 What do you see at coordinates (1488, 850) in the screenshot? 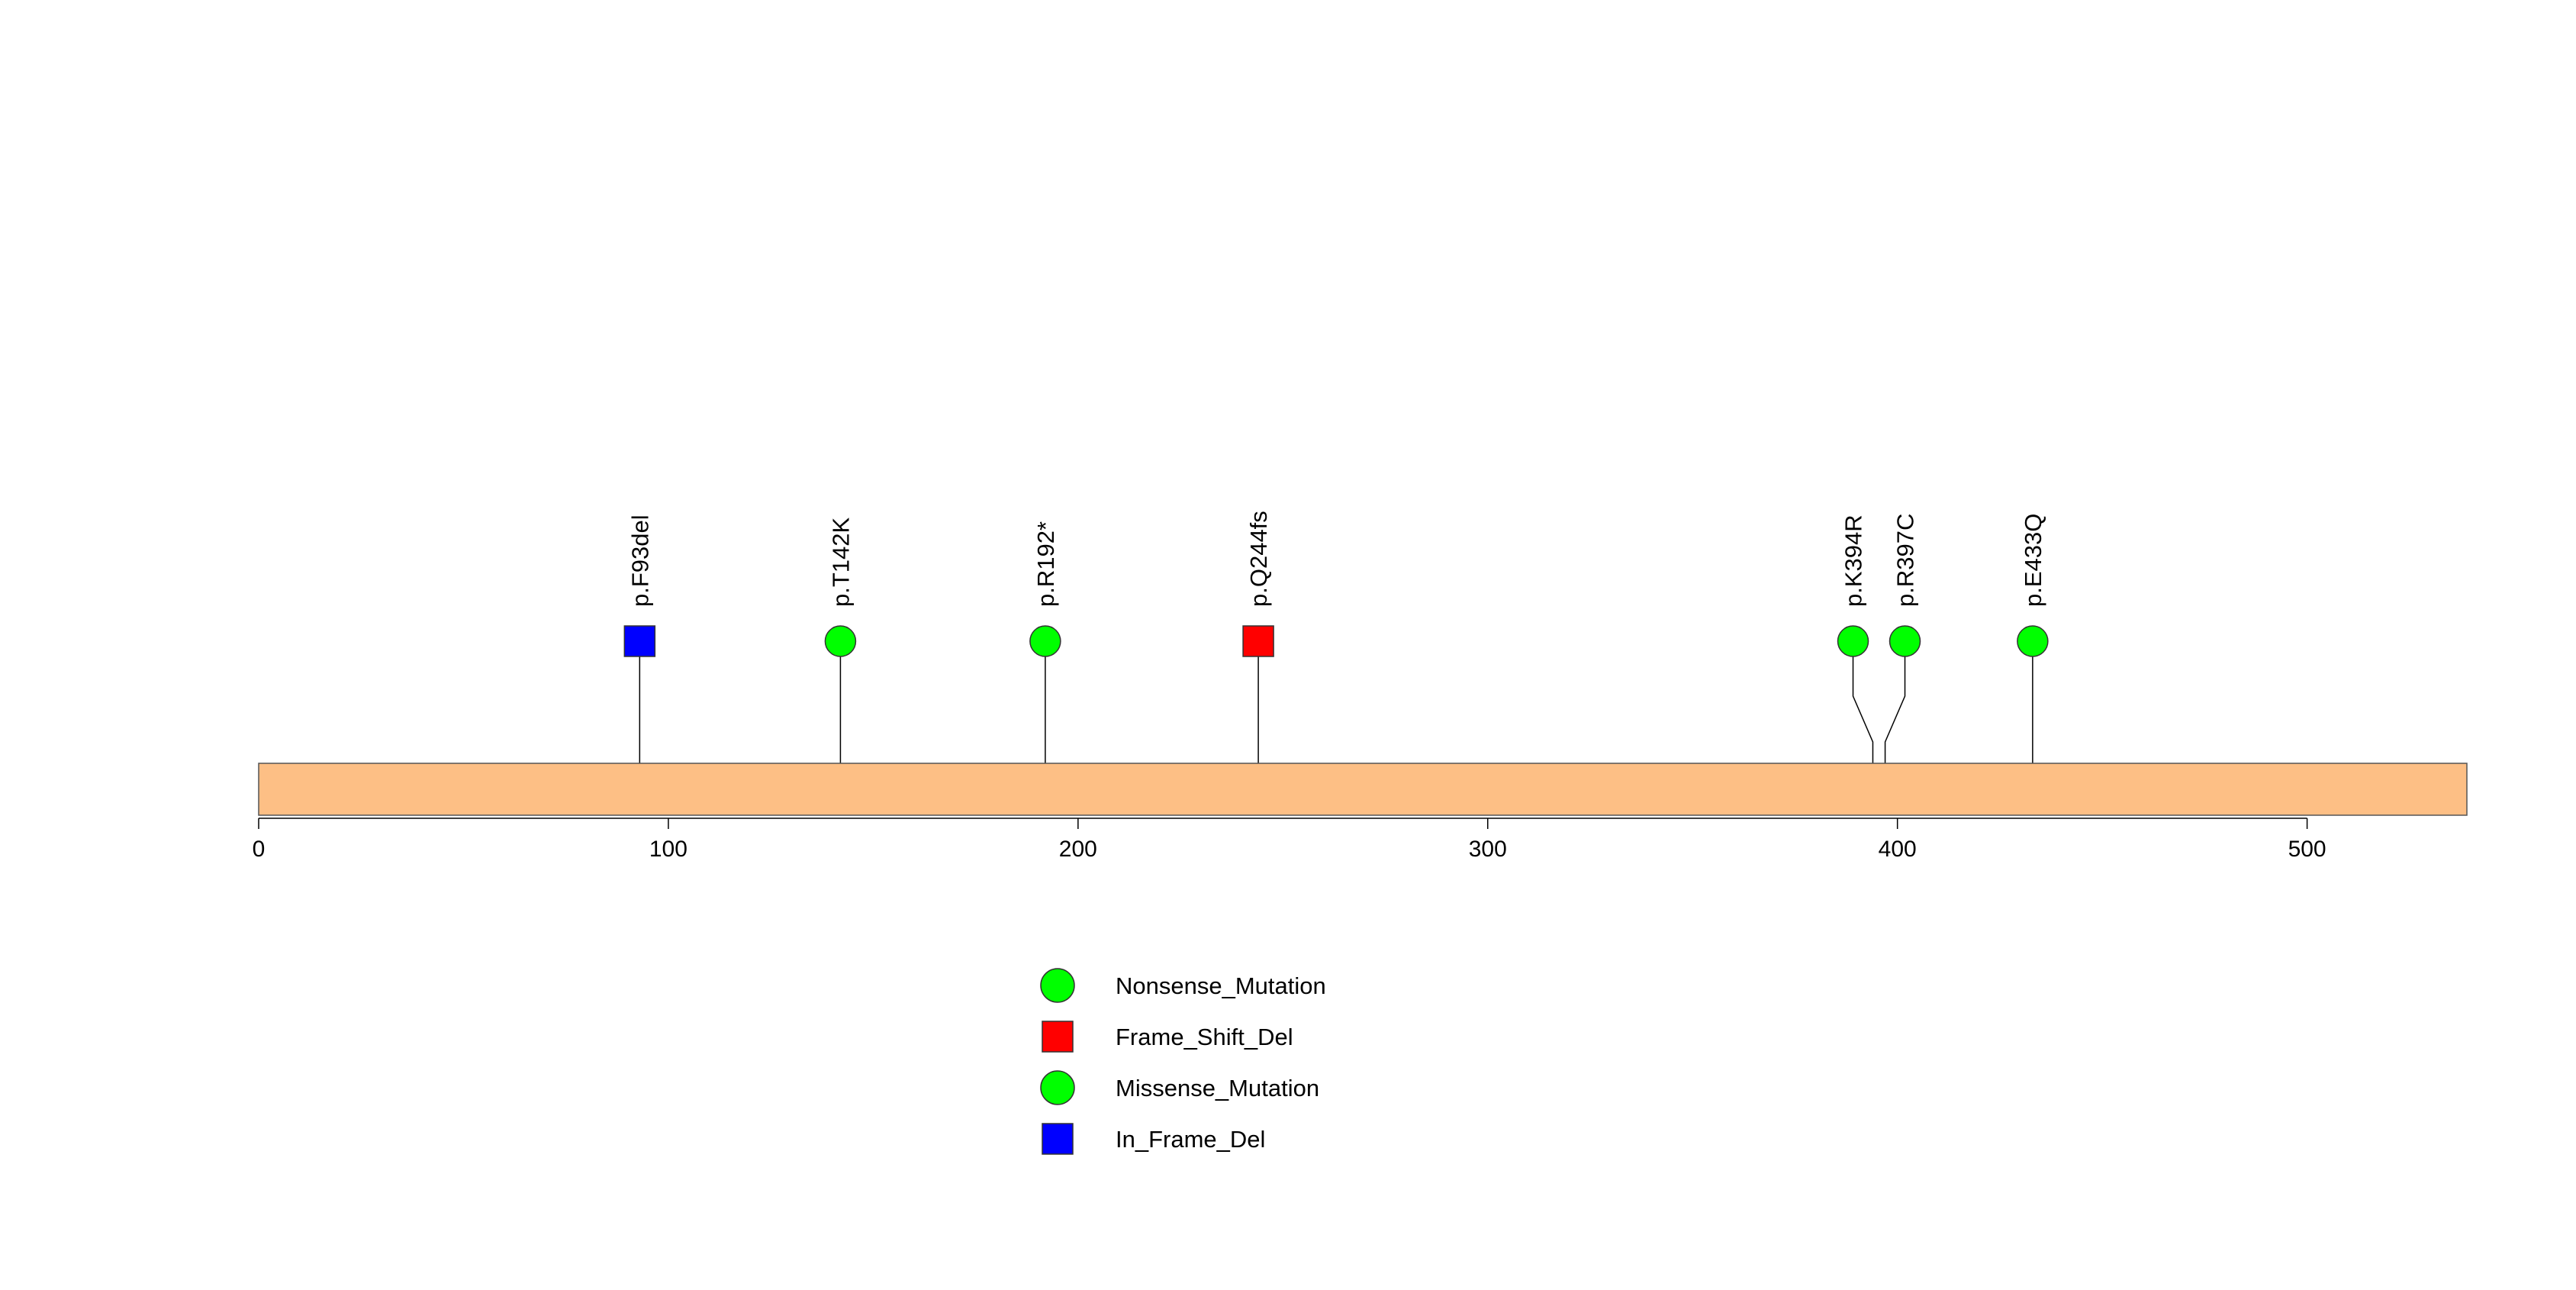
I see `x-axis-tick-label: 300` at bounding box center [1488, 850].